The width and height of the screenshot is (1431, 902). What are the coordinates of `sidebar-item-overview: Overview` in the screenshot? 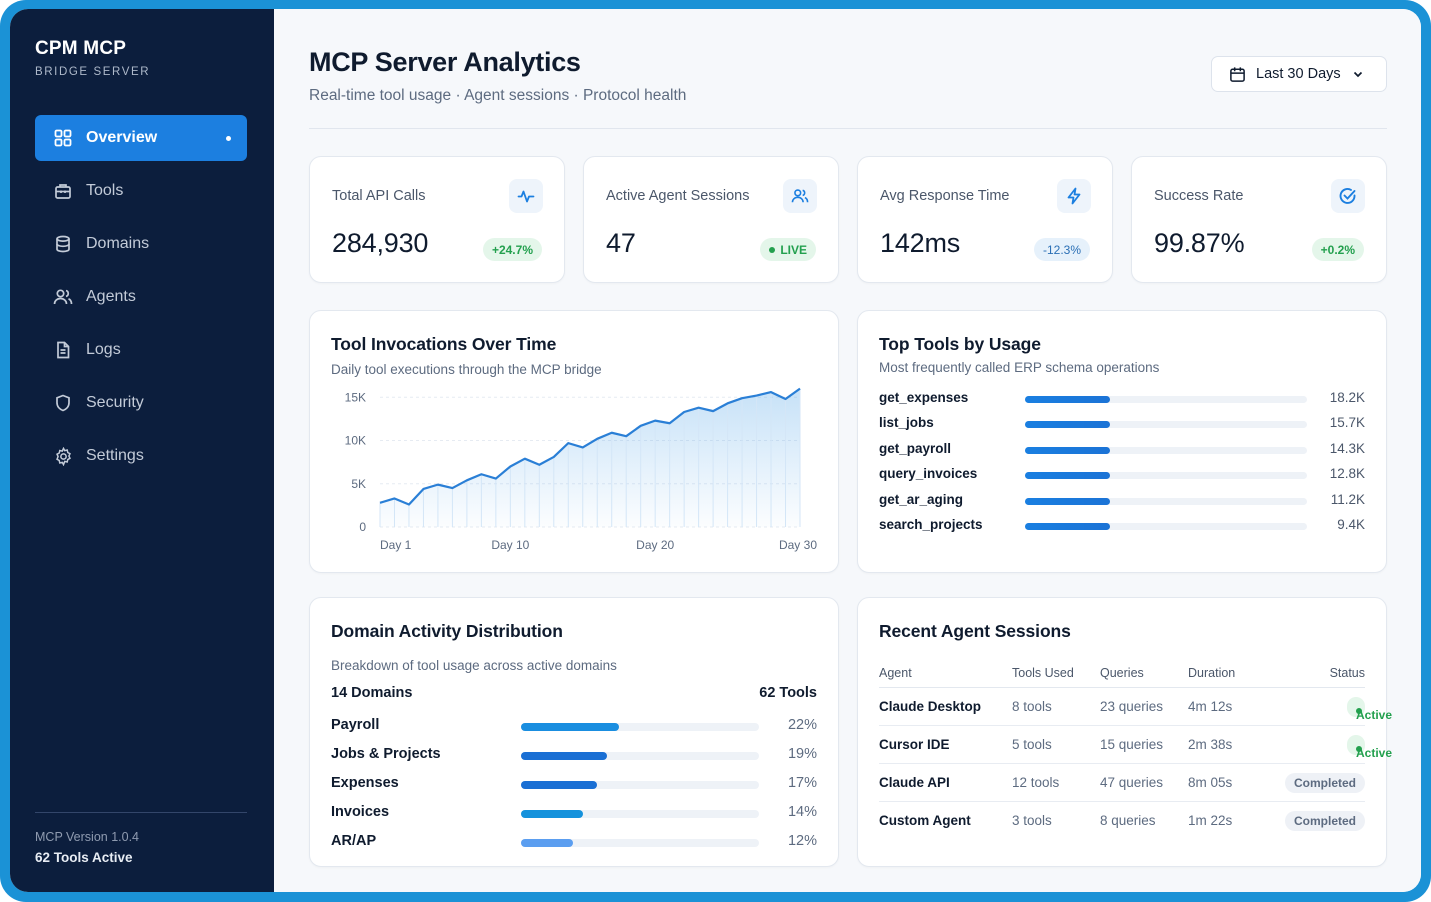 It's located at (141, 138).